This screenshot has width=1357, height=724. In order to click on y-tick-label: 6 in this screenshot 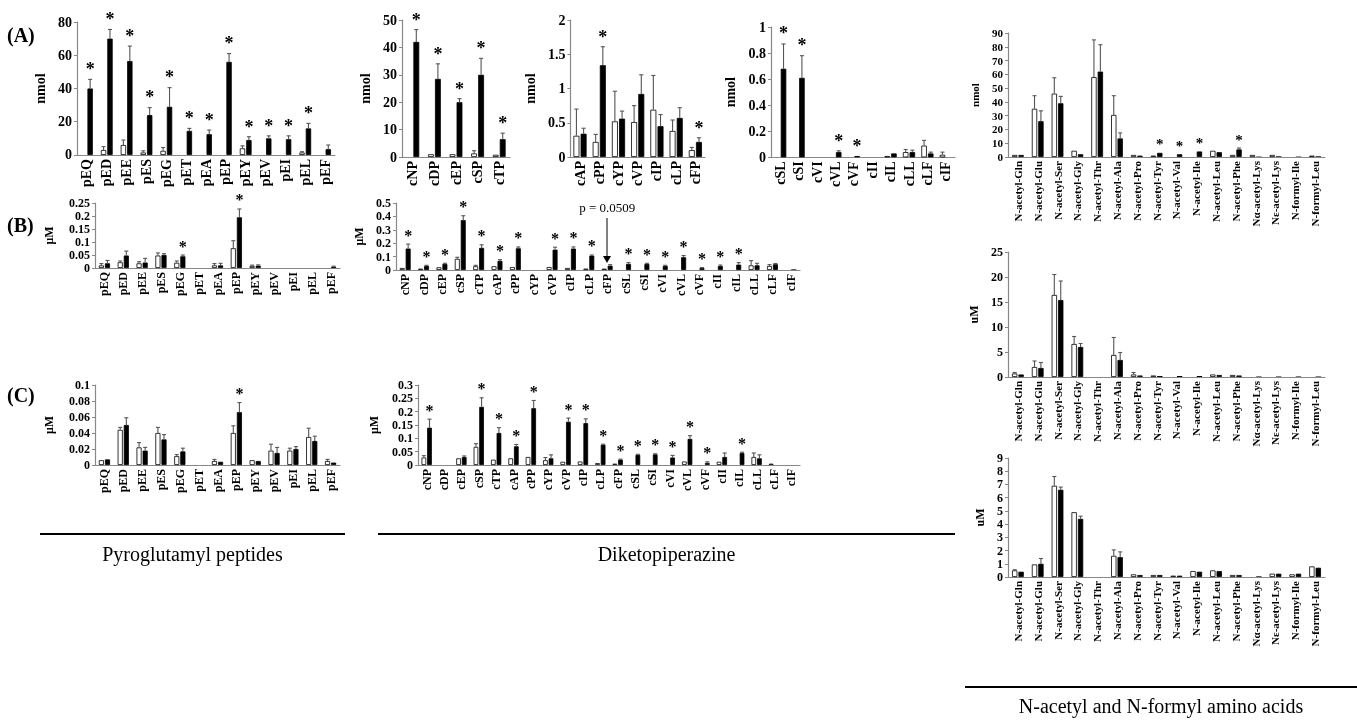, I will do `click(1000, 497)`.